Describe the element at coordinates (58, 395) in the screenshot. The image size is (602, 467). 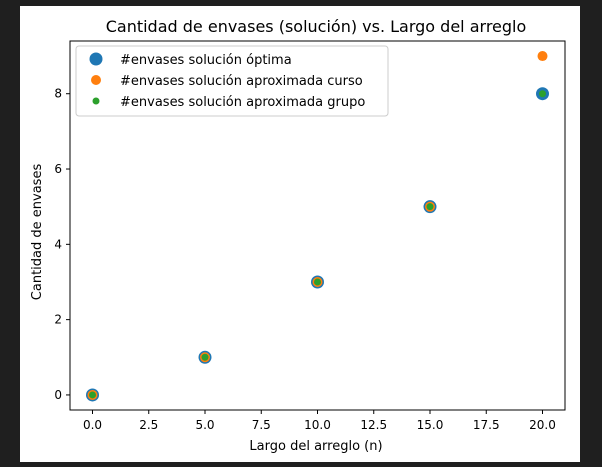
I see `y-tick-label: 0` at that location.